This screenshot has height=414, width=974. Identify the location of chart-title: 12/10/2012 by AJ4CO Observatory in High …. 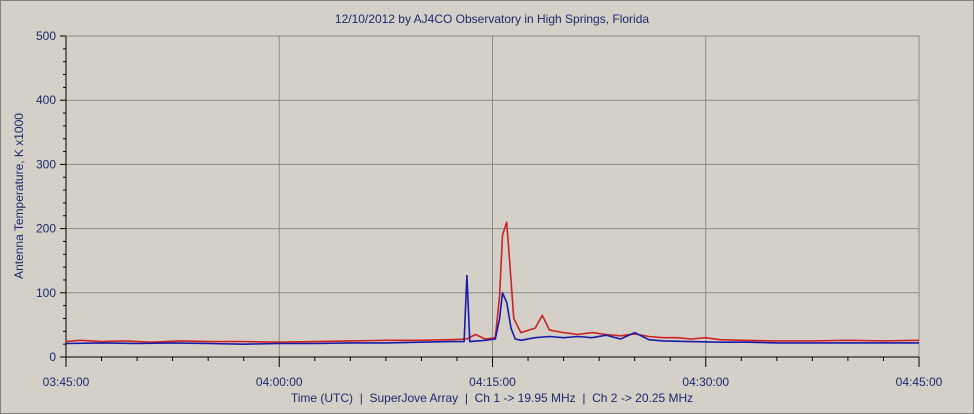
(492, 19).